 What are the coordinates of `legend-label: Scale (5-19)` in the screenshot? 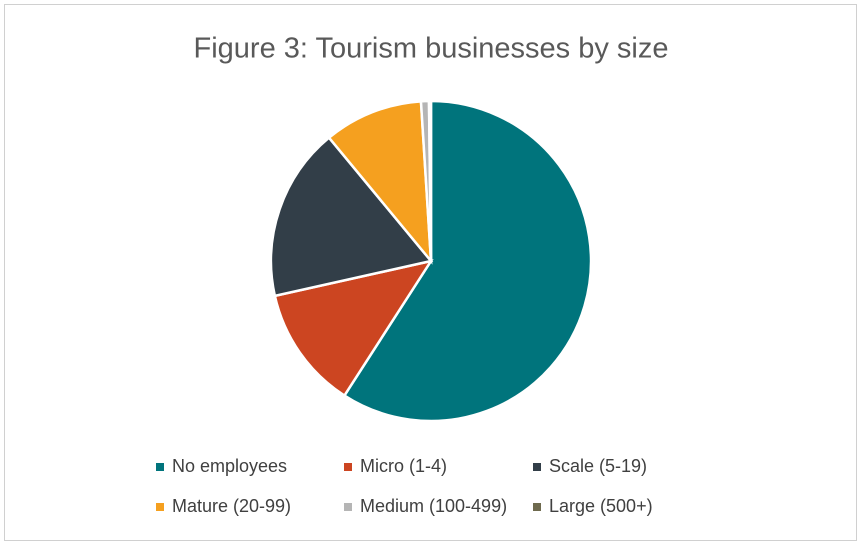 It's located at (598, 466).